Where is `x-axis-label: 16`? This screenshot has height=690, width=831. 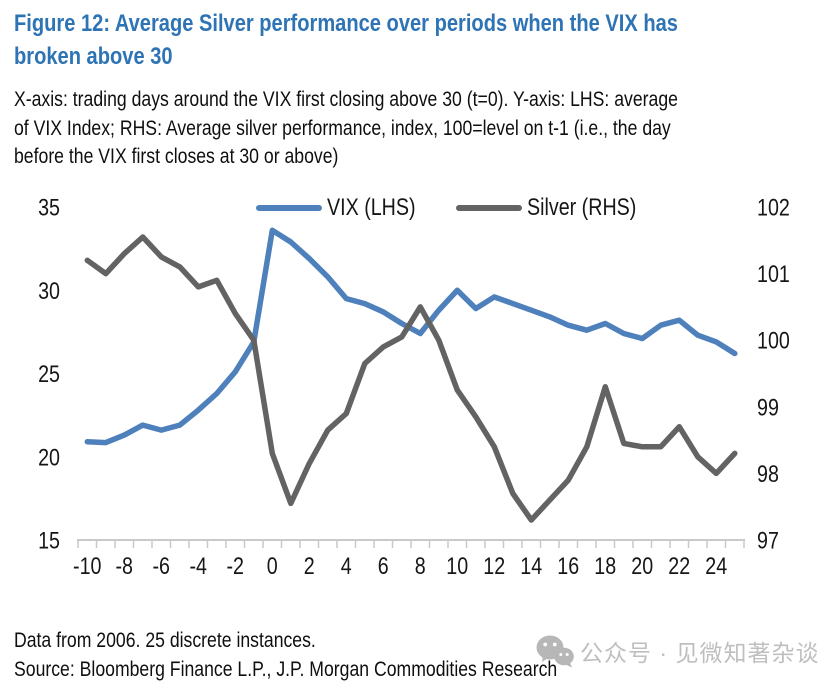
x-axis-label: 16 is located at coordinates (568, 565).